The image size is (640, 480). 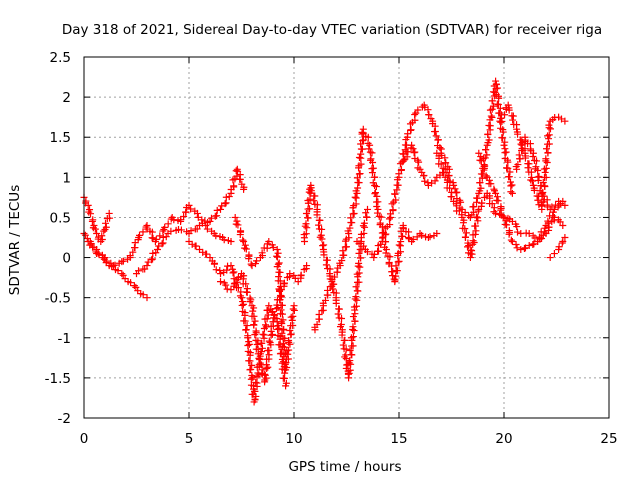 I want to click on x-tick-label: 5, so click(x=189, y=439).